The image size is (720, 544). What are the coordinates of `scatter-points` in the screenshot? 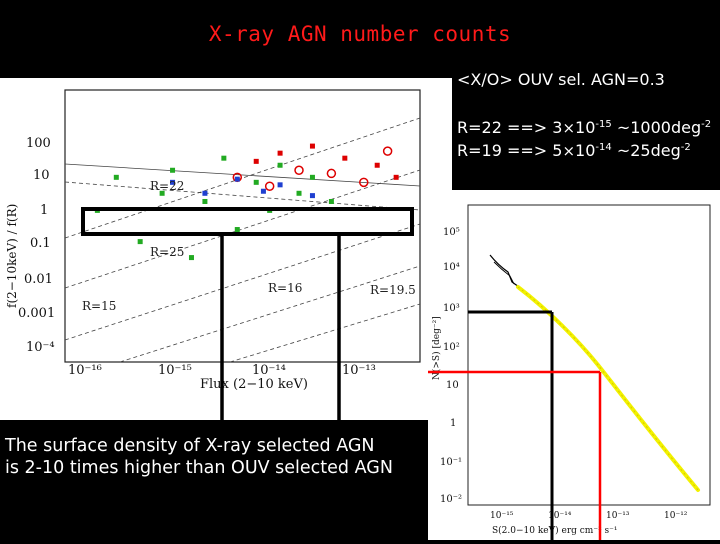 It's located at (246, 202).